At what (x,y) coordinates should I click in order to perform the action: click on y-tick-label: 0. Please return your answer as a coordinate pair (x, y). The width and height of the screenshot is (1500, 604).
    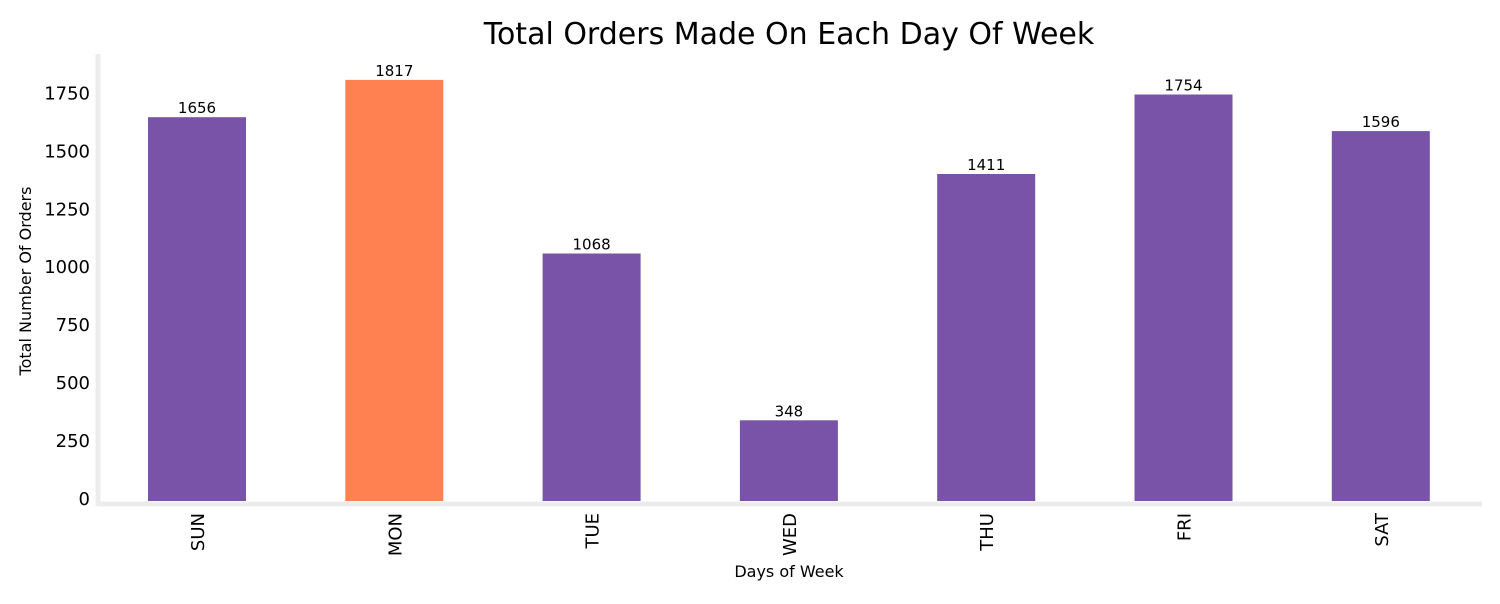
    Looking at the image, I should click on (84, 499).